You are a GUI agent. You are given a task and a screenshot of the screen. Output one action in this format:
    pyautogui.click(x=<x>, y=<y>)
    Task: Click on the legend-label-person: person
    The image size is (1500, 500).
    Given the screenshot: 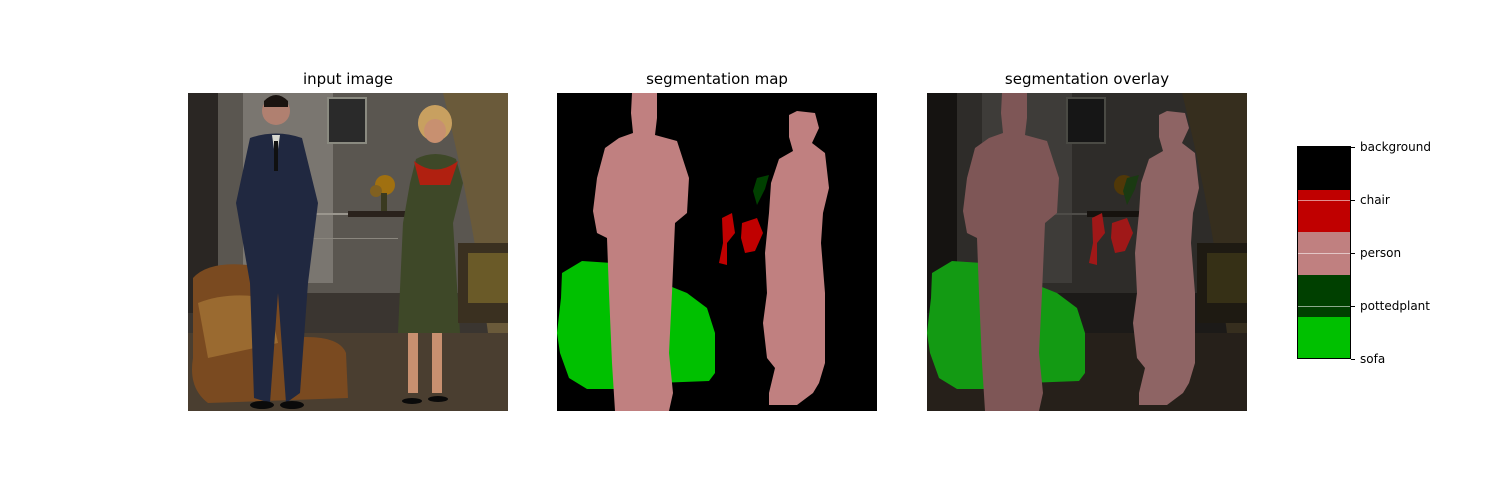 What is the action you would take?
    pyautogui.click(x=1381, y=253)
    